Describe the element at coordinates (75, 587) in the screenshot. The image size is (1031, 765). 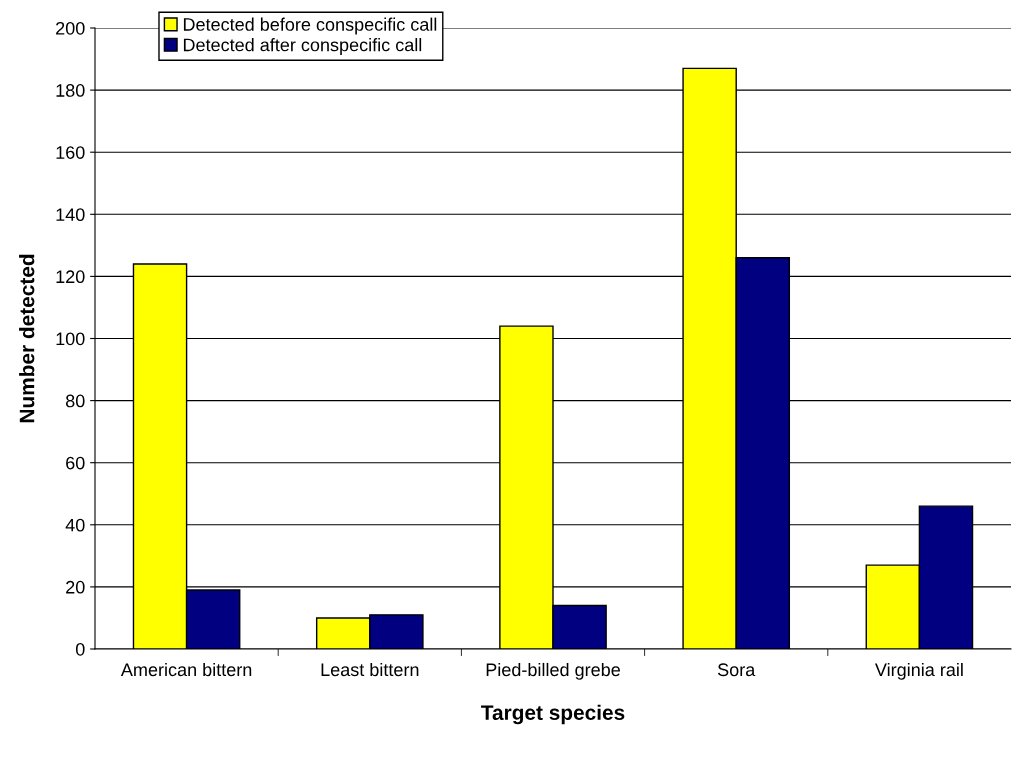
I see `y-tick-label: 20` at that location.